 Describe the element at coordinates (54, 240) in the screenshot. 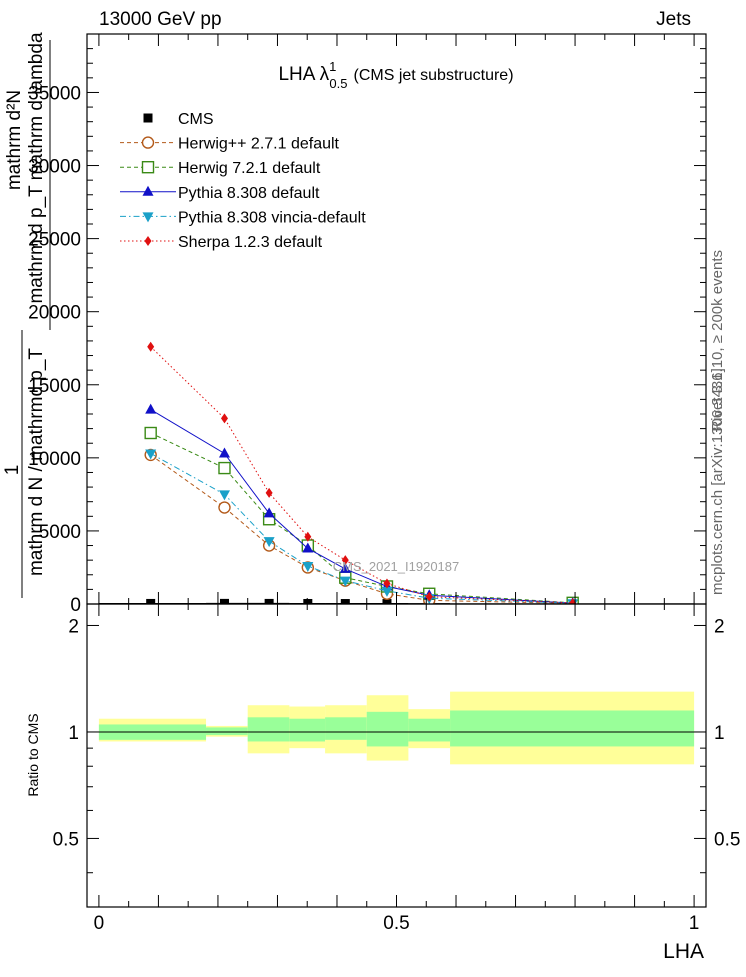

I see `y-tick-label: 25000` at that location.